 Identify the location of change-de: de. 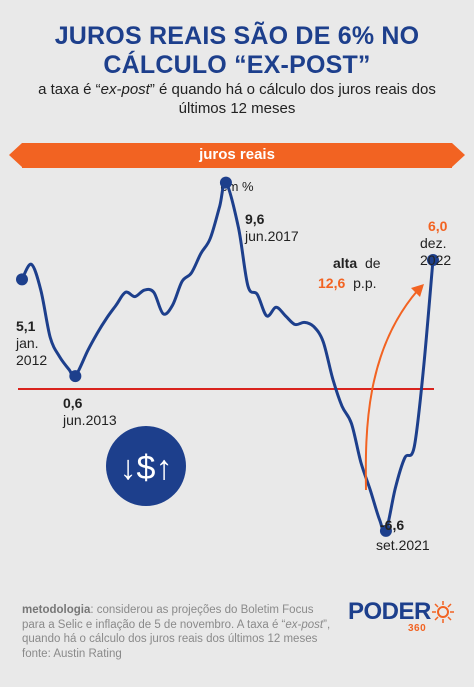
(373, 263).